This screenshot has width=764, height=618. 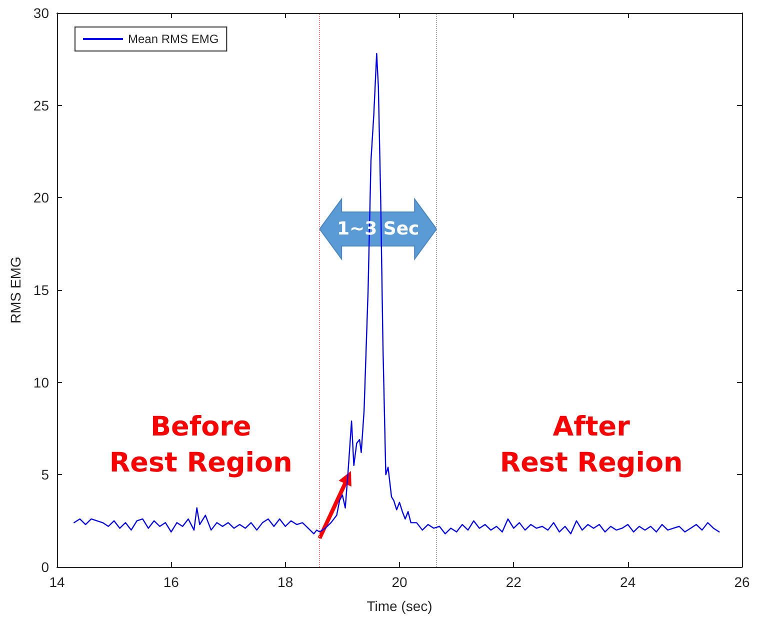 What do you see at coordinates (399, 606) in the screenshot?
I see `x-axis-title: Time (sec)` at bounding box center [399, 606].